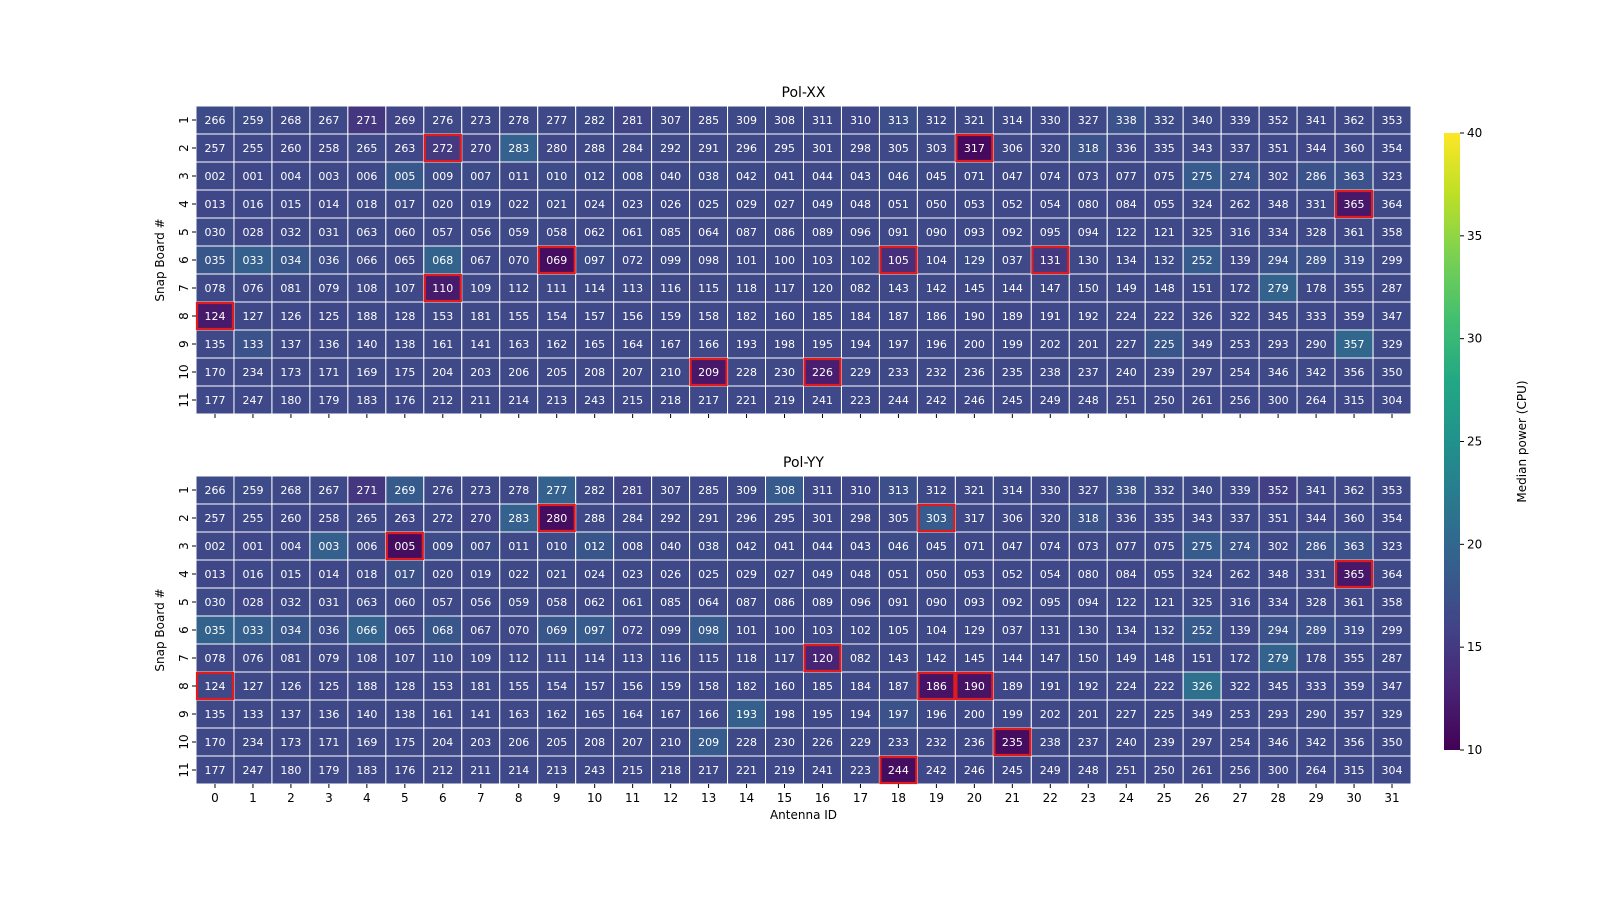  I want to click on cell-label: 237, so click(1088, 372).